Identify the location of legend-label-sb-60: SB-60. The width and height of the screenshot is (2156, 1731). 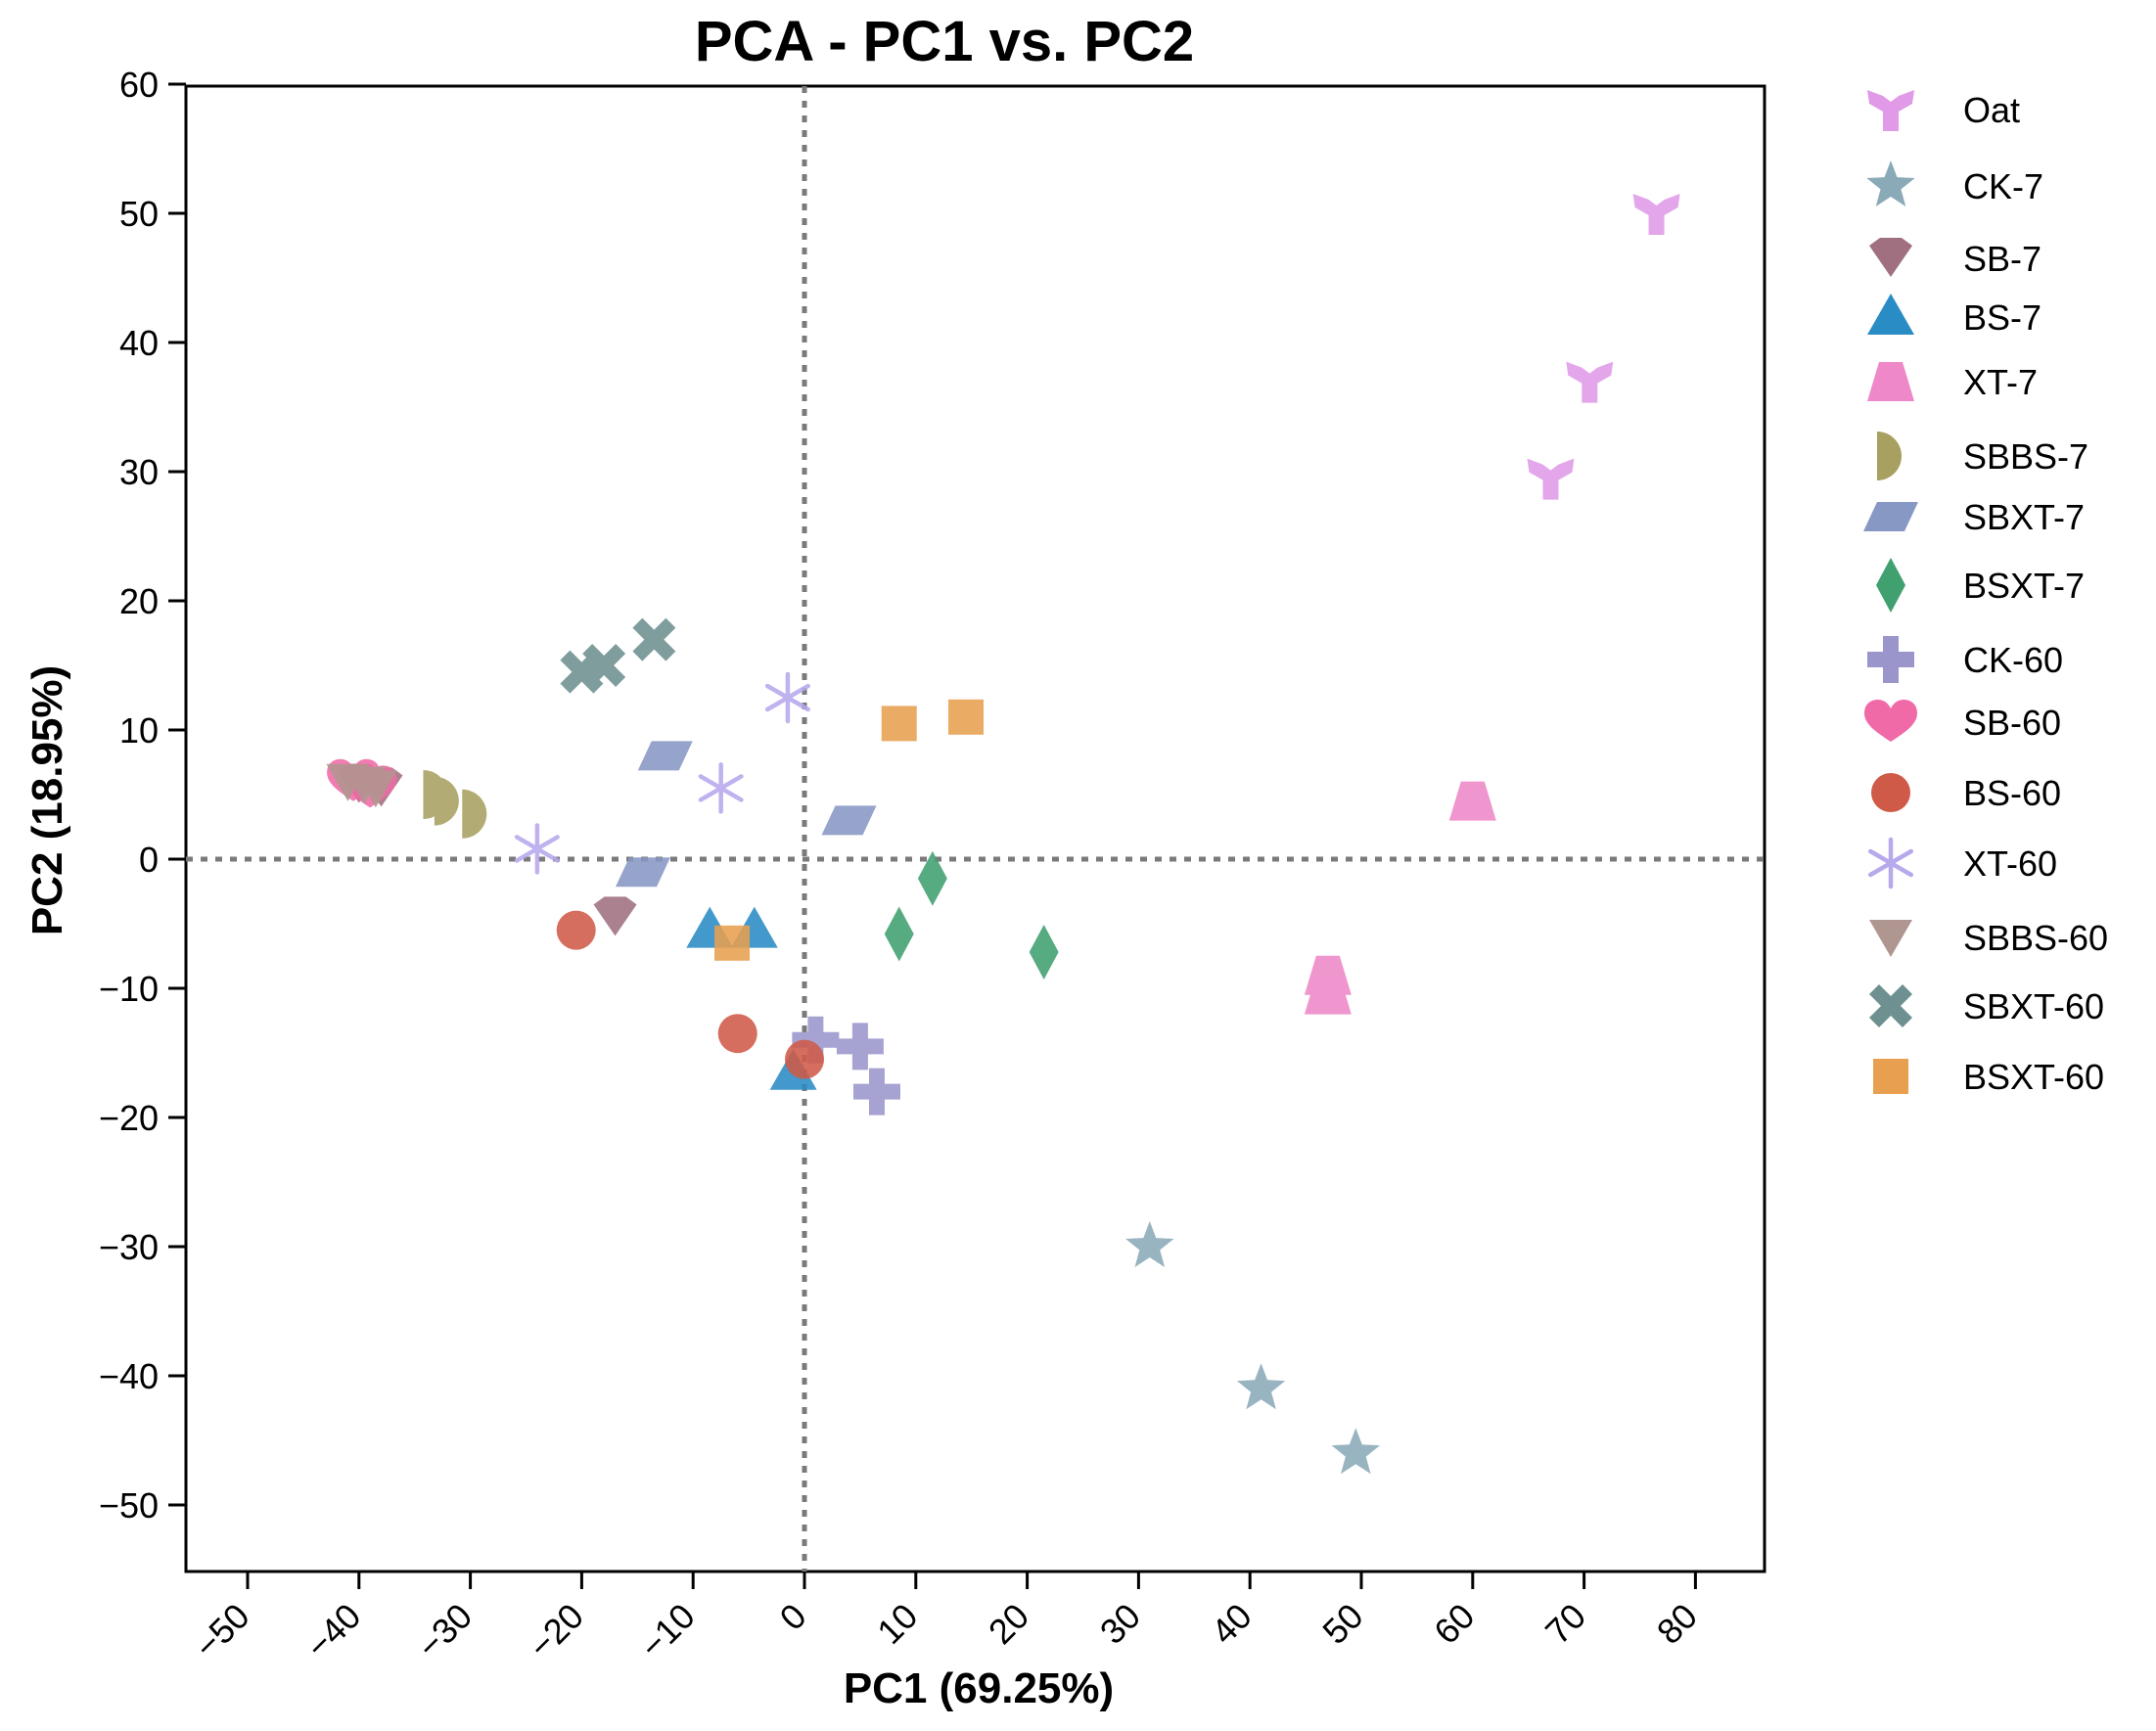
(2012, 723).